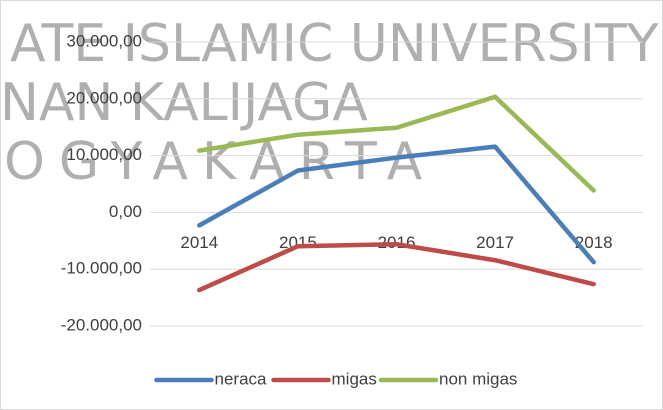  What do you see at coordinates (241, 378) in the screenshot?
I see `legend-label: neraca` at bounding box center [241, 378].